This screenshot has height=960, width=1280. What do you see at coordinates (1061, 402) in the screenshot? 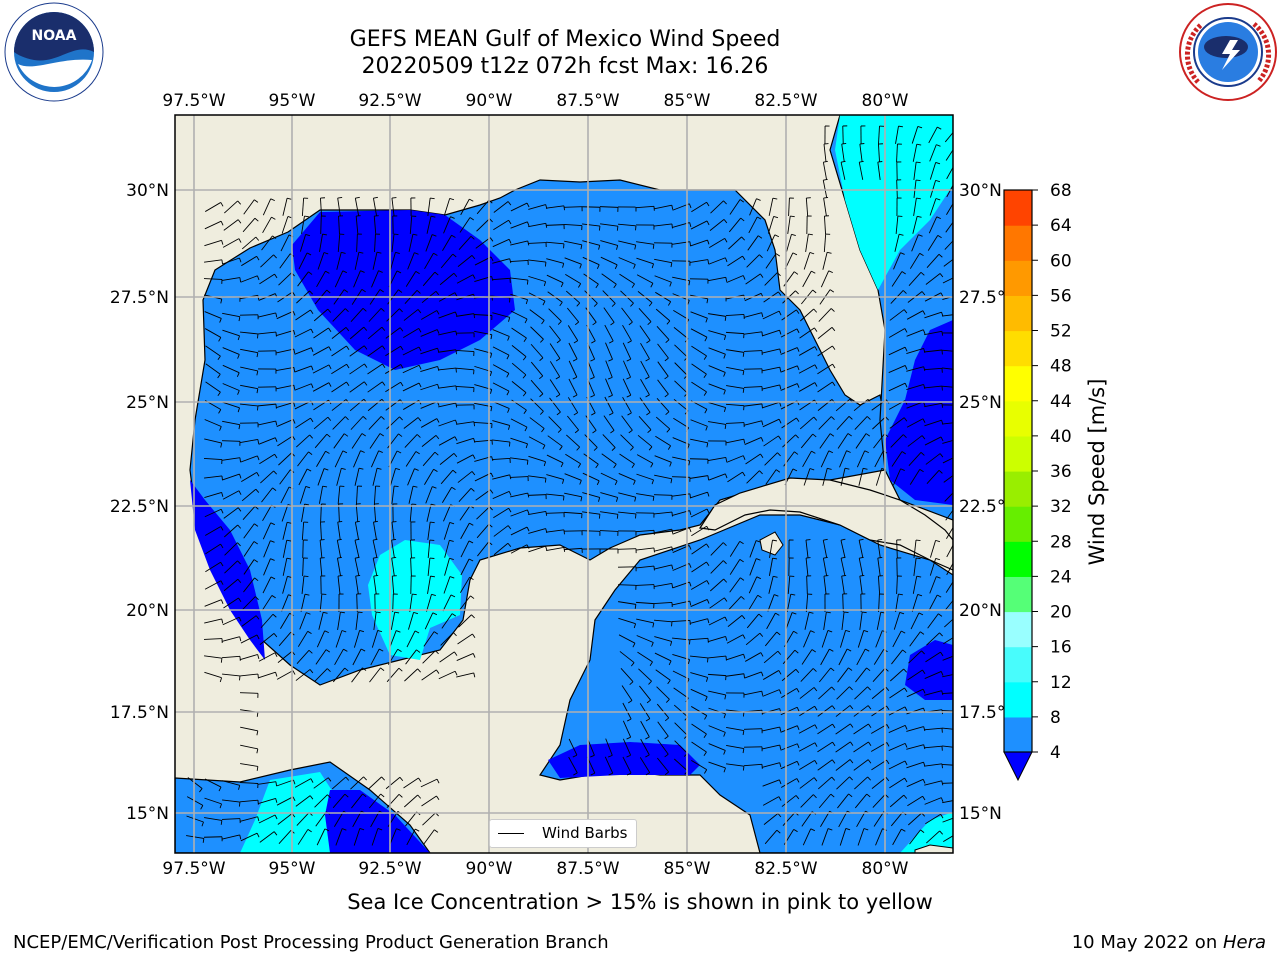
I see `colorbar-tick-label: 44` at bounding box center [1061, 402].